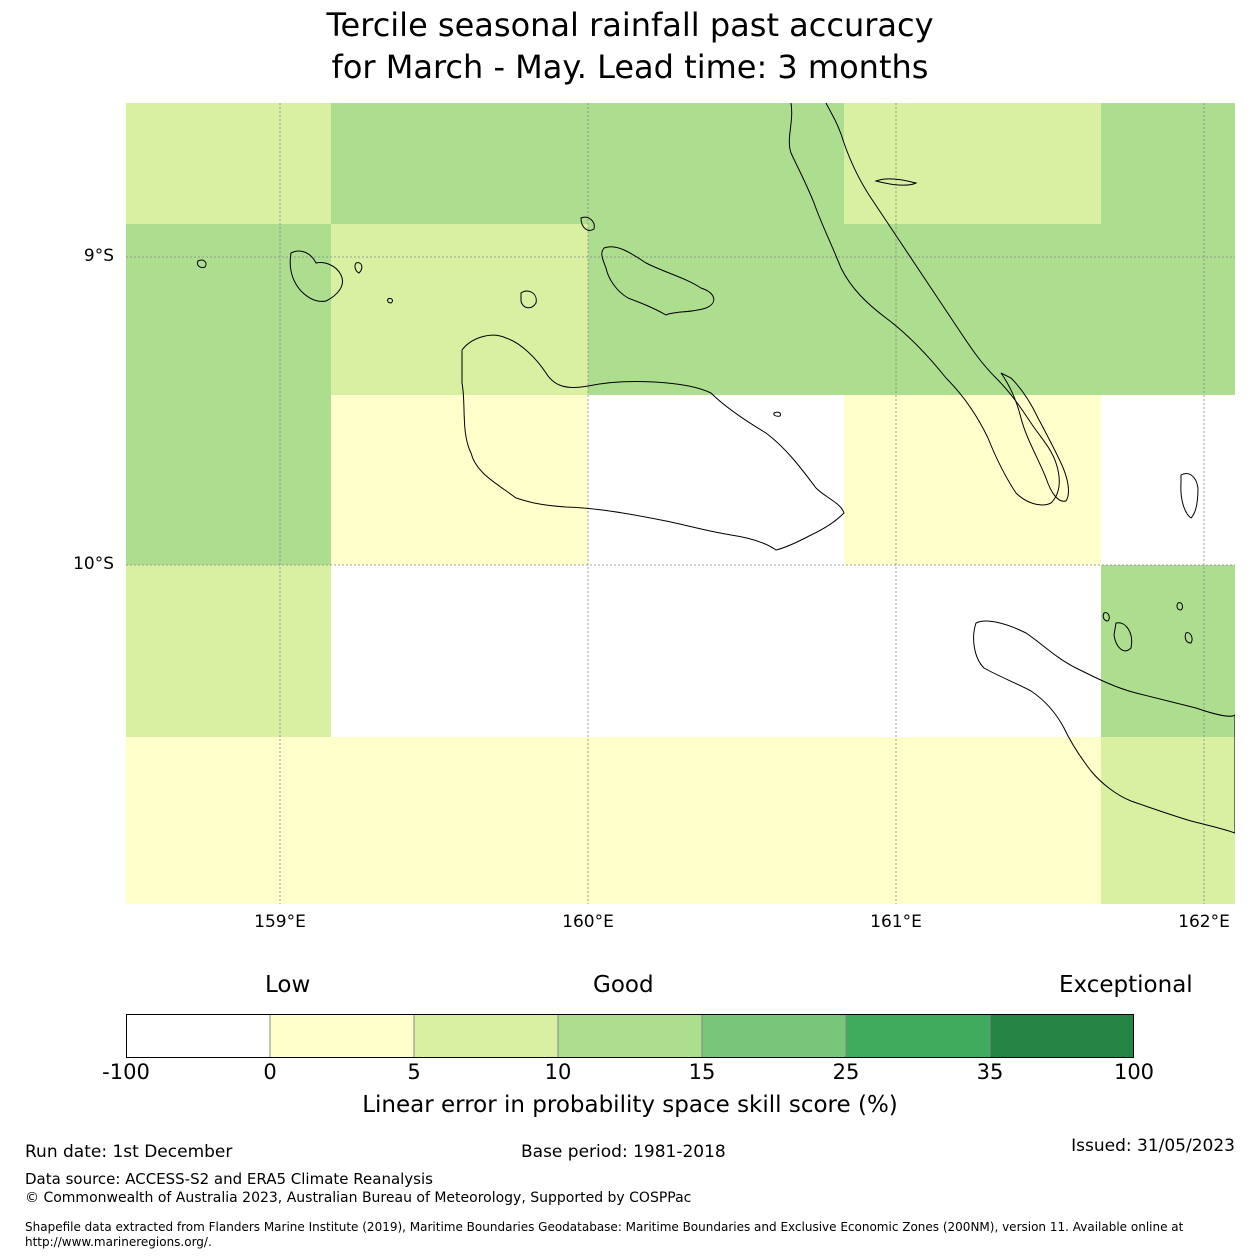  Describe the element at coordinates (658, 281) in the screenshot. I see `nggela-islands` at that location.